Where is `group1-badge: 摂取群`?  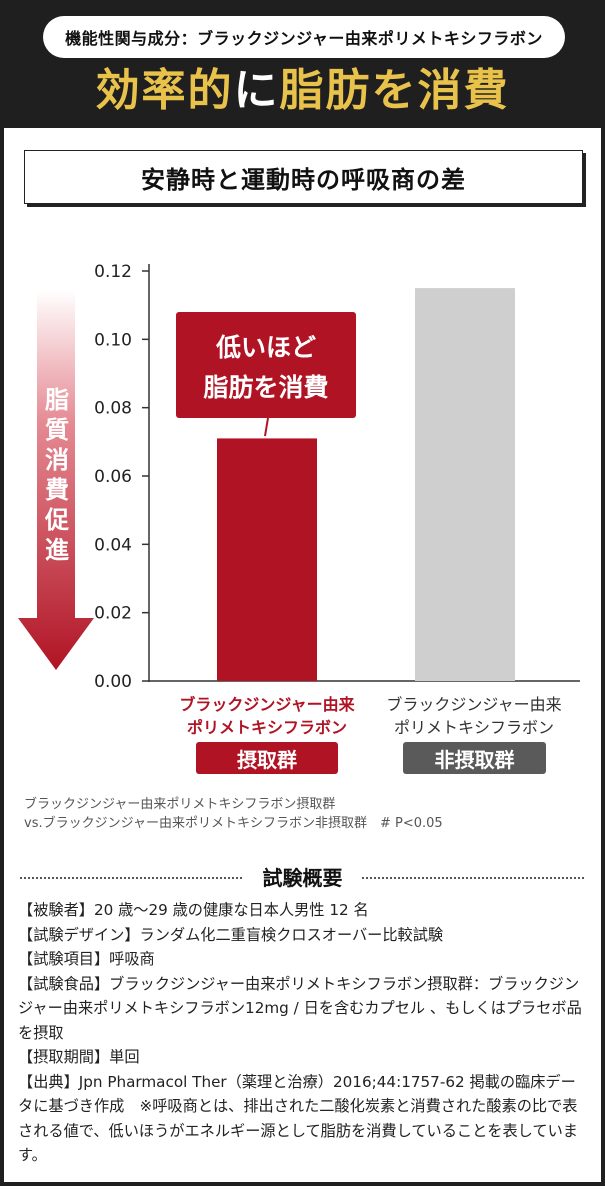
group1-badge: 摂取群 is located at coordinates (267, 758).